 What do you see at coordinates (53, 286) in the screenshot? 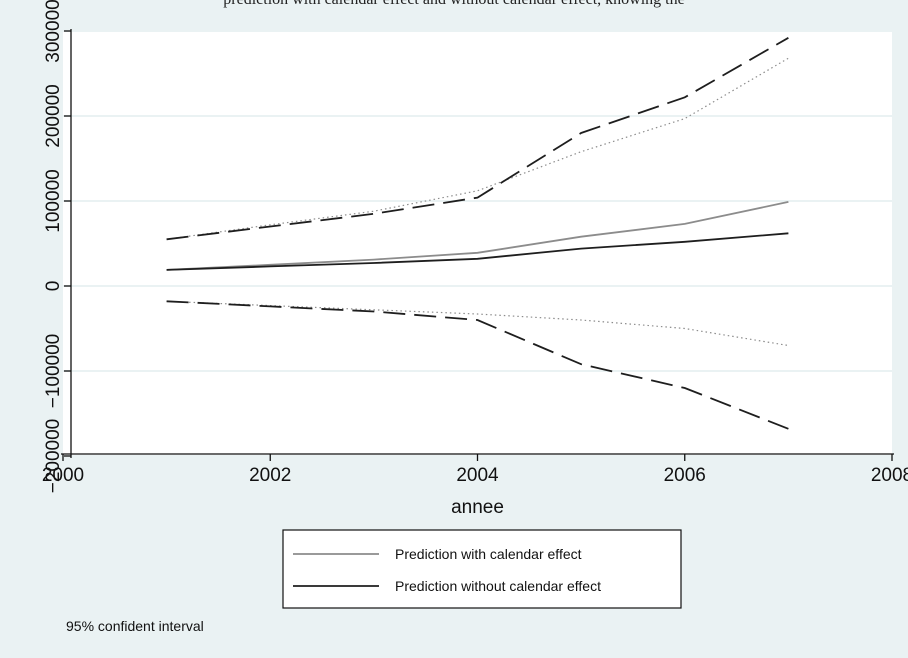
I see `y-tick-label: 0` at bounding box center [53, 286].